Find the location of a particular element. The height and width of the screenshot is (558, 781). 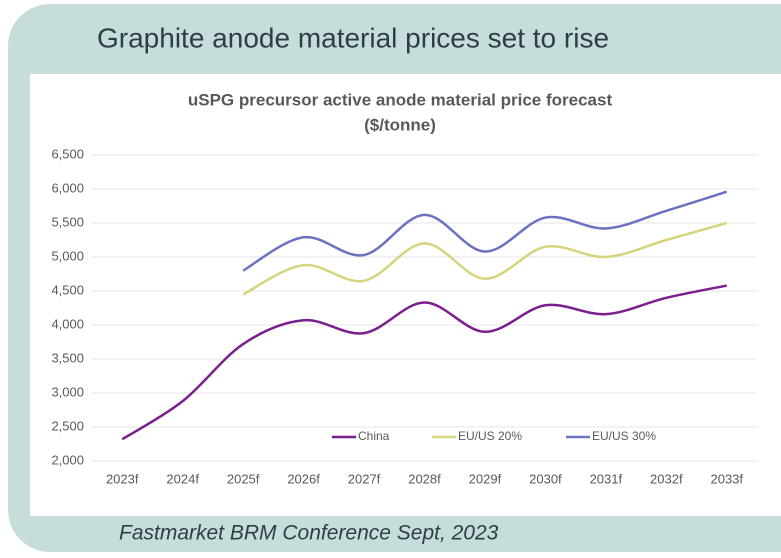

x-tick-label: 2029f is located at coordinates (485, 478).